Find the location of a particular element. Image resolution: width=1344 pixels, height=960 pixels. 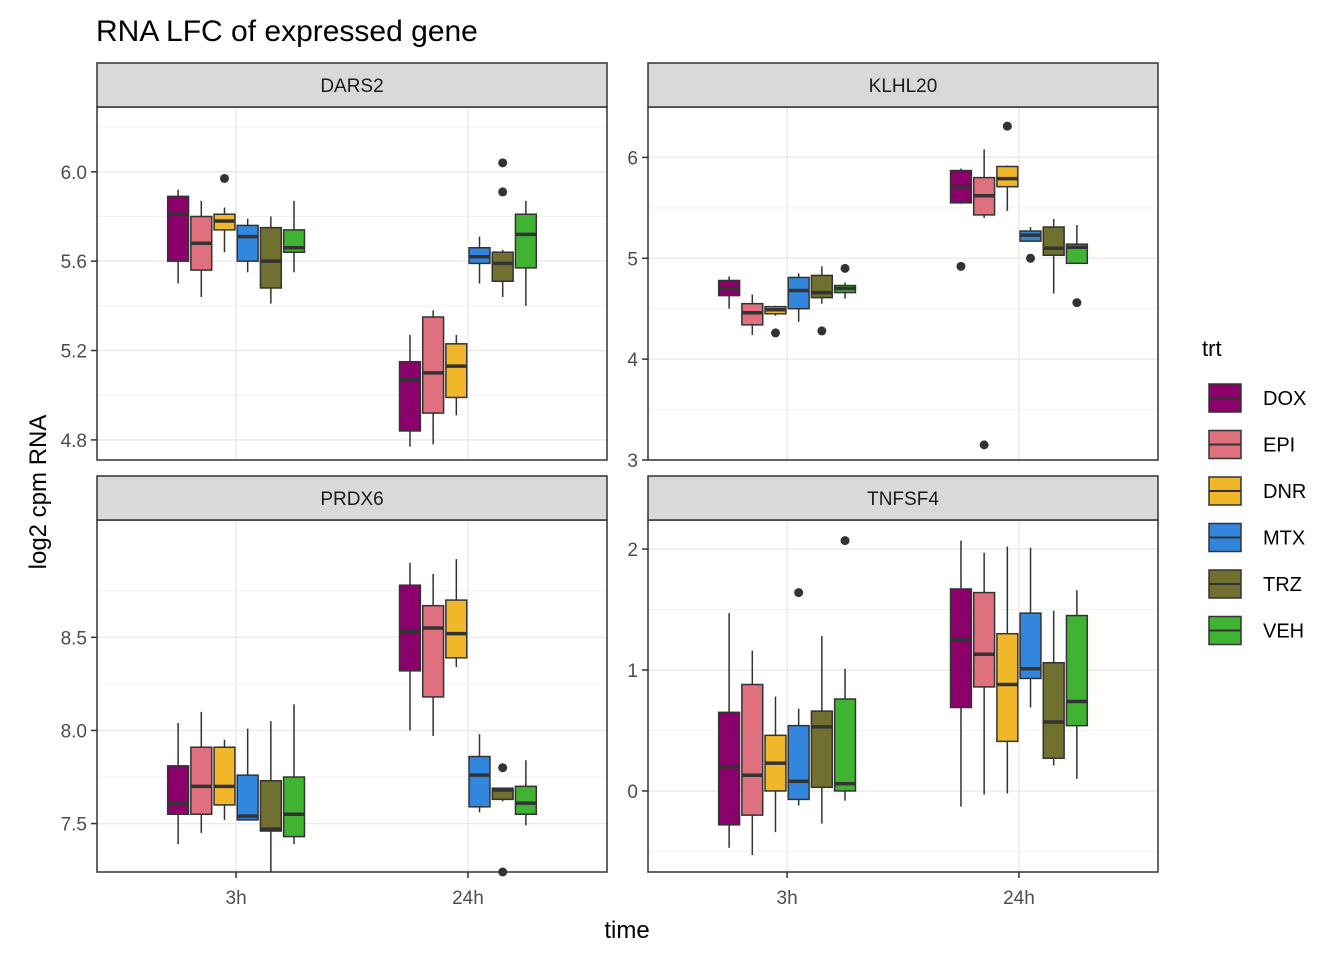

y-tick-label: 7.5 is located at coordinates (74, 825).